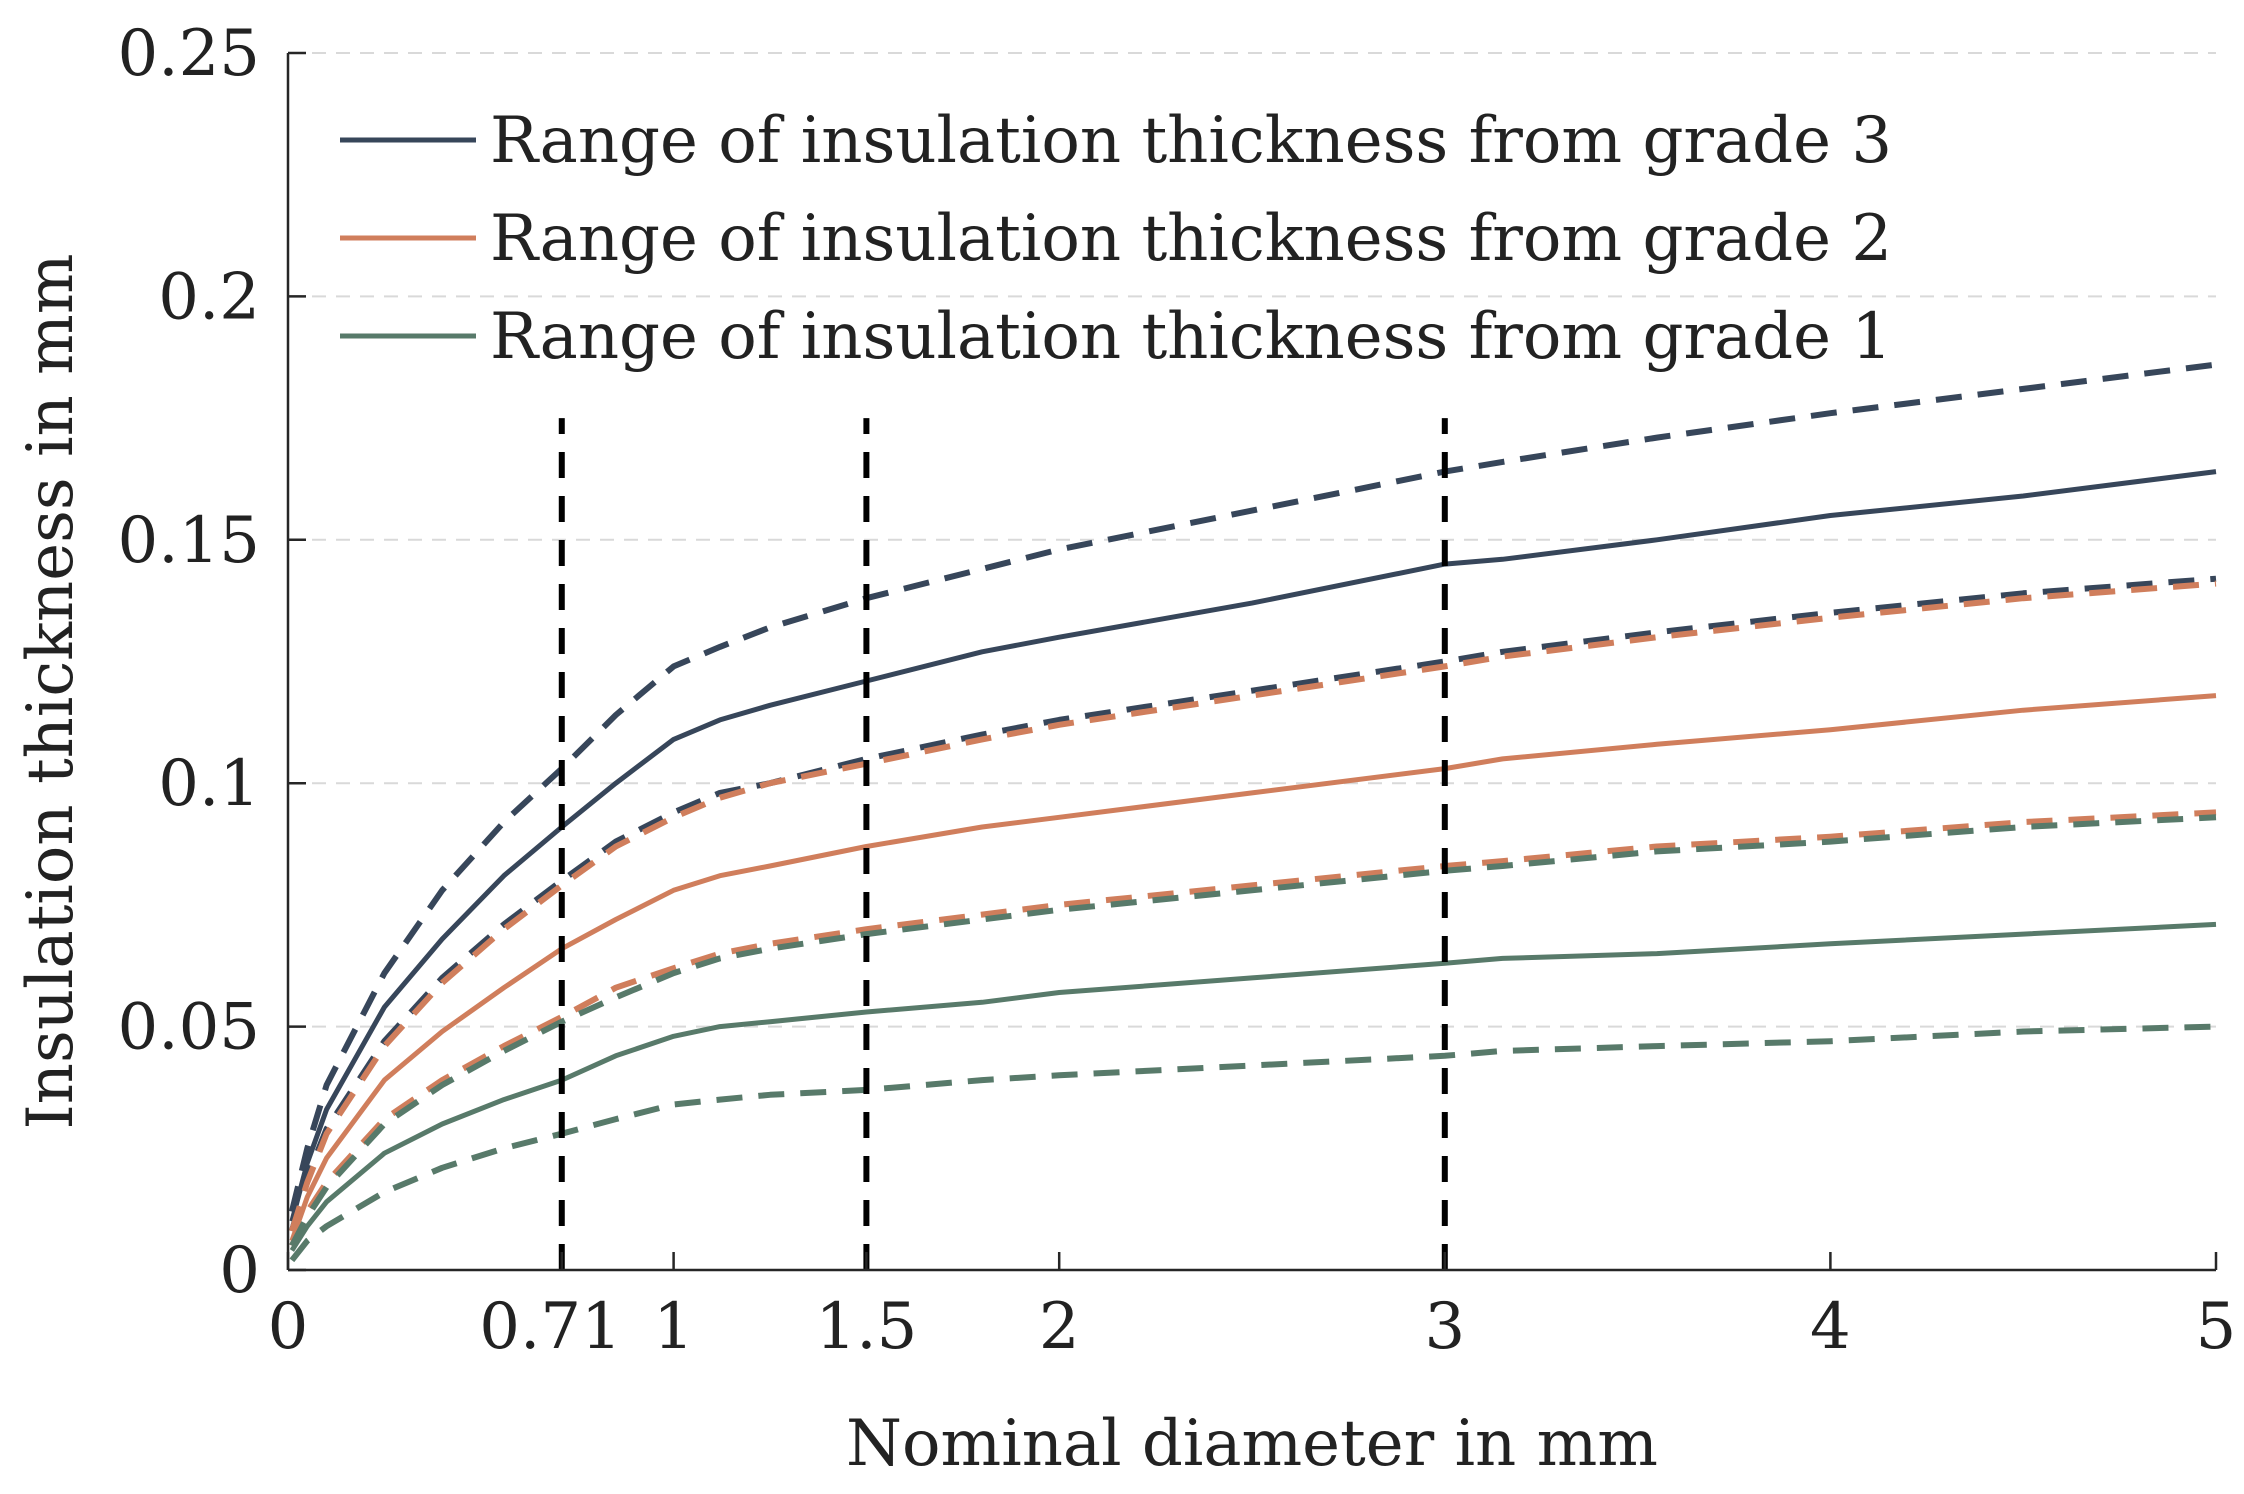 The image size is (2244, 1494). What do you see at coordinates (1444, 1327) in the screenshot?
I see `x-tick-label: 3` at bounding box center [1444, 1327].